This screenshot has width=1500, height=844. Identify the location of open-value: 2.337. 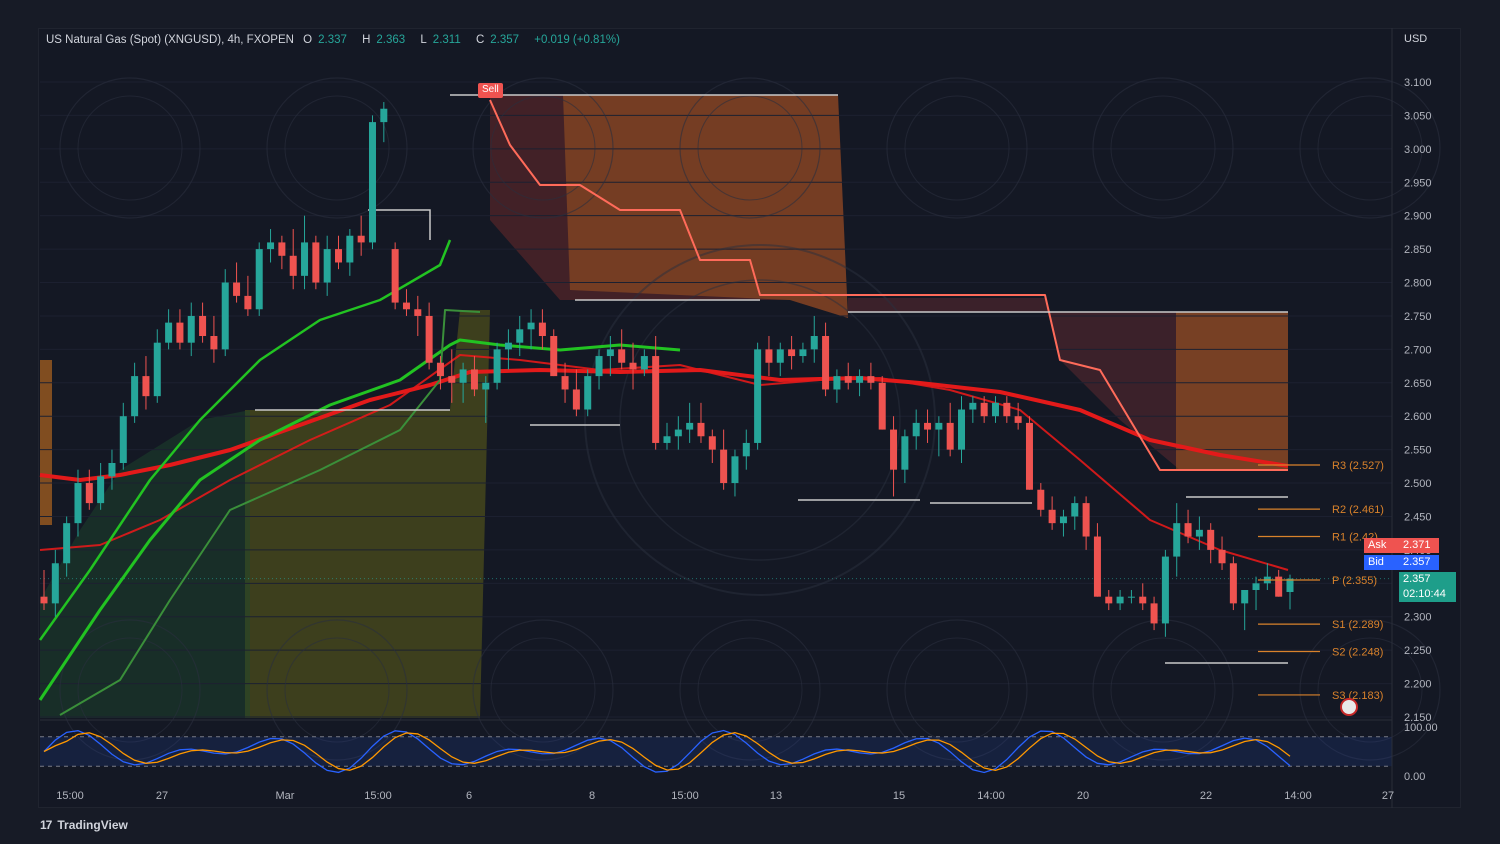
(332, 40).